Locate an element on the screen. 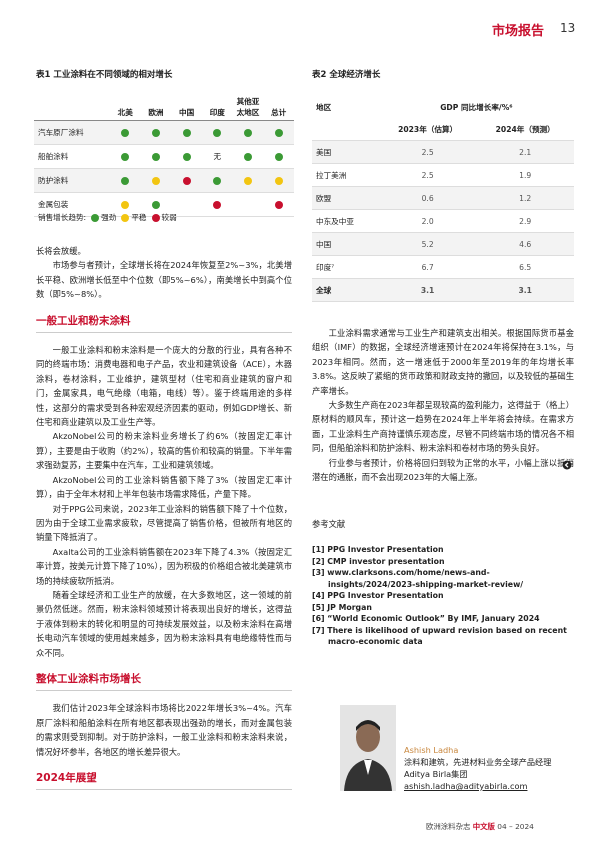 The height and width of the screenshot is (849, 600). legend-item: 平稳 is located at coordinates (134, 217).